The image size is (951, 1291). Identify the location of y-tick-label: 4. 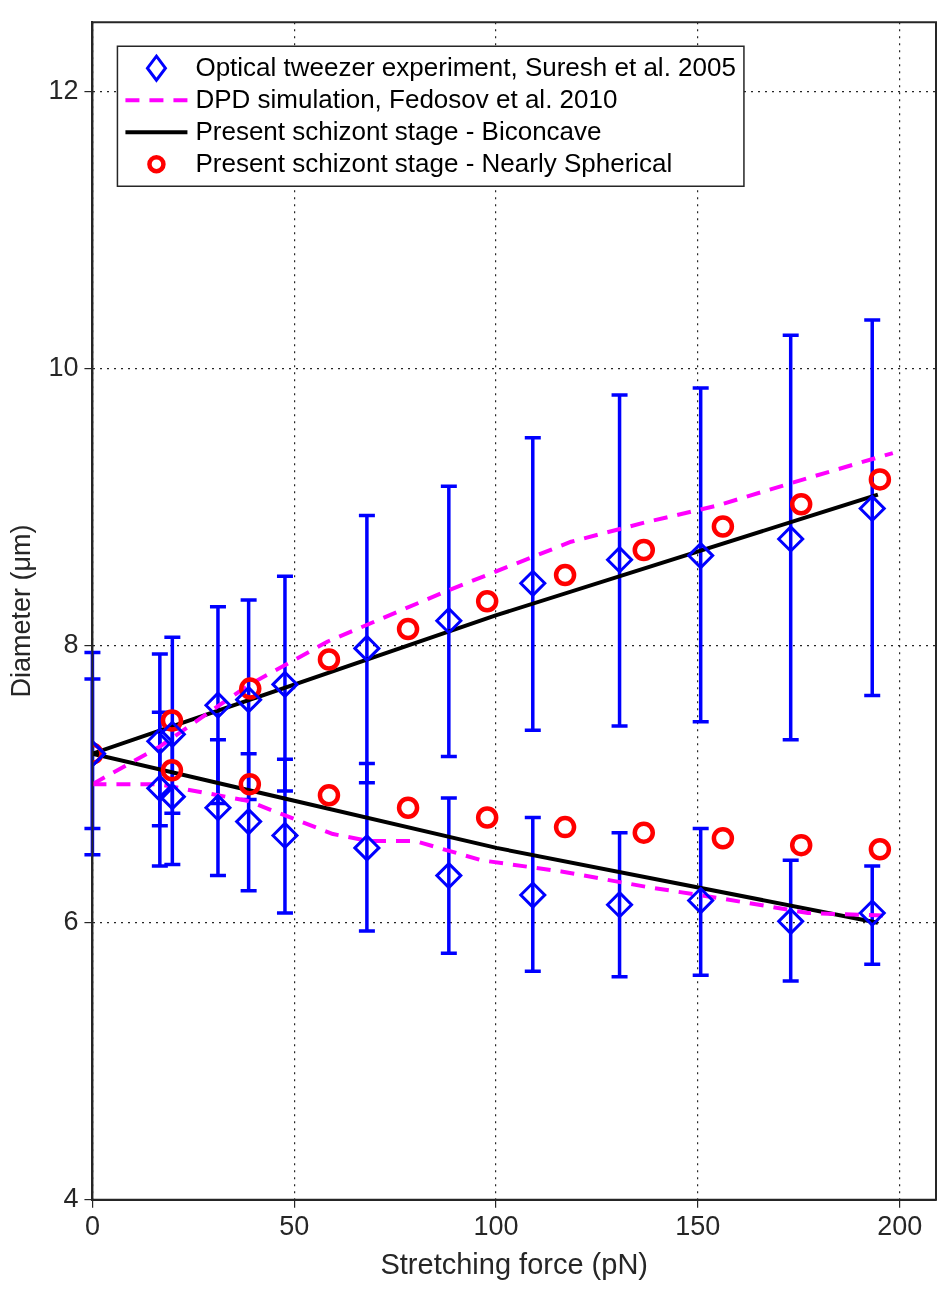
(71, 1198).